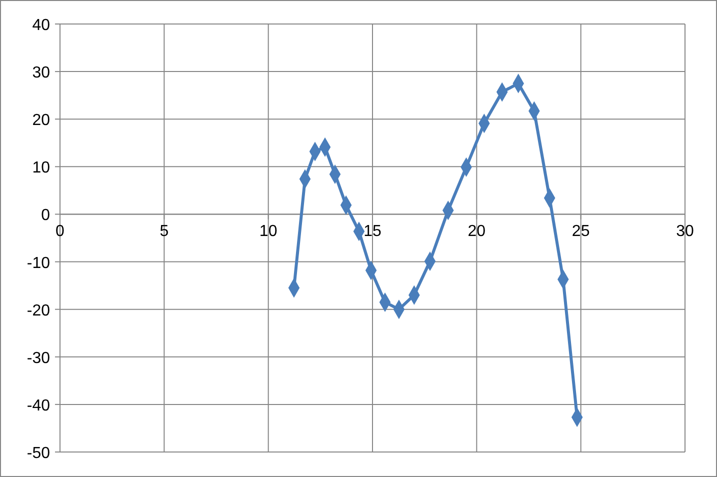 This screenshot has width=717, height=477. I want to click on y-tick-label: -20, so click(38, 311).